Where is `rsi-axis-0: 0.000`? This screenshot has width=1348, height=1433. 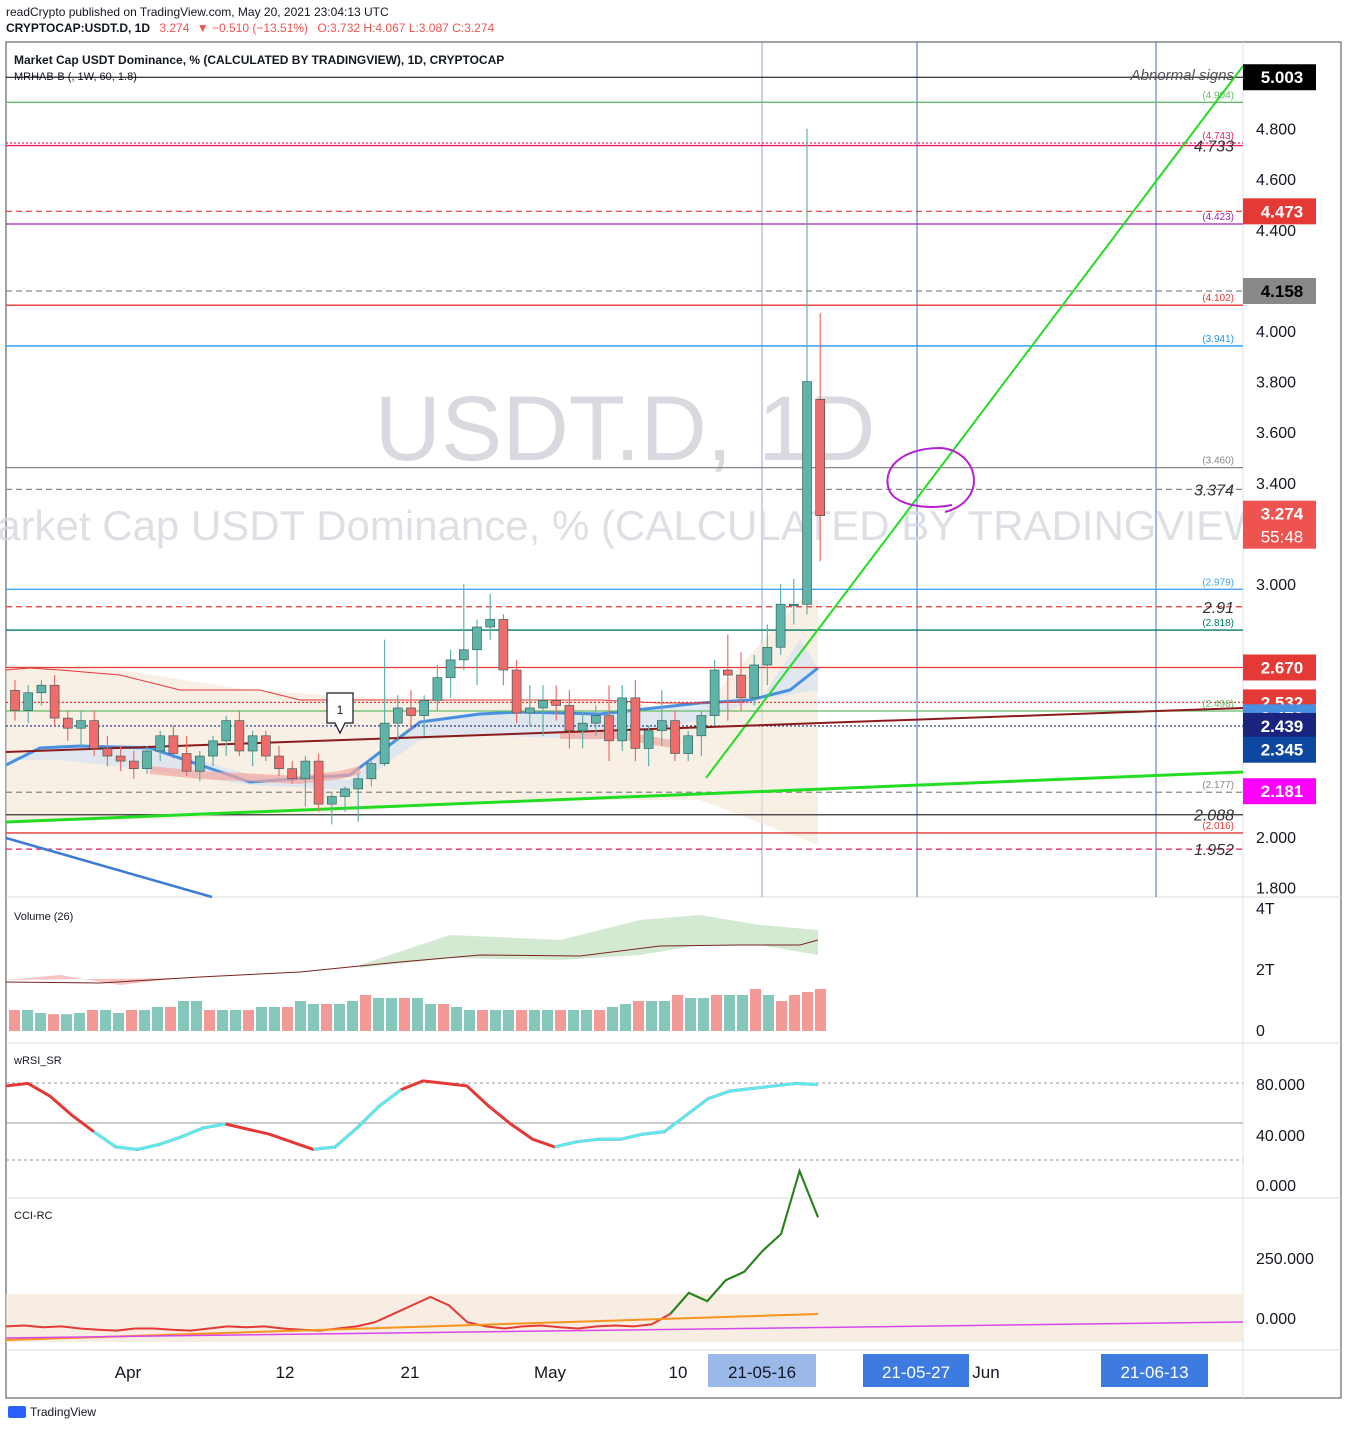
rsi-axis-0: 0.000 is located at coordinates (1276, 1186).